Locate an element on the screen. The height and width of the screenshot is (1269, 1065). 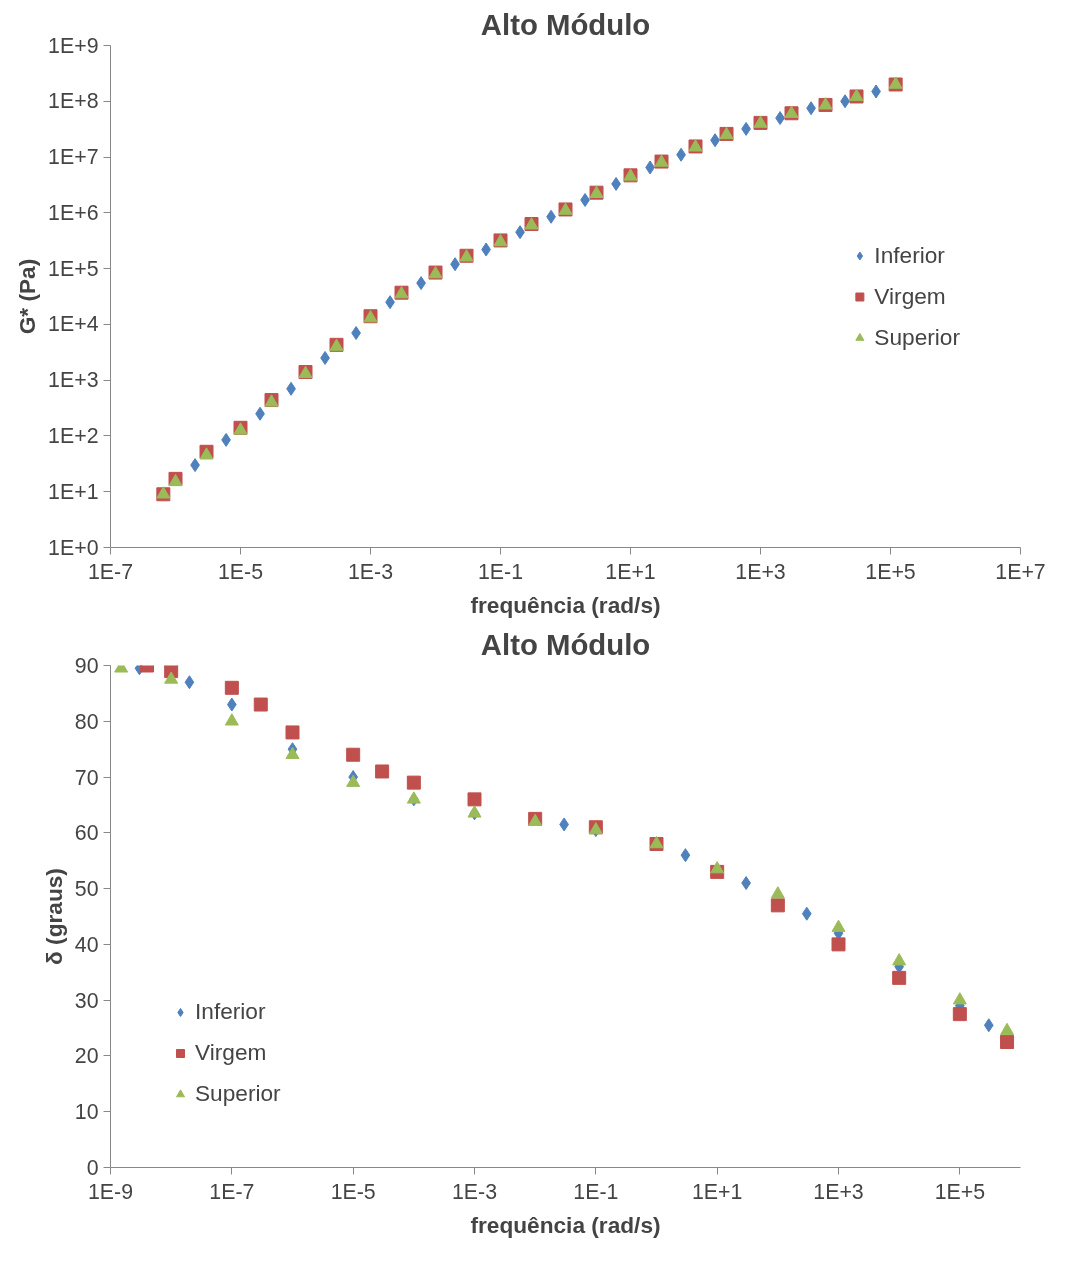
y-tick-label: 1E+0 is located at coordinates (73, 547).